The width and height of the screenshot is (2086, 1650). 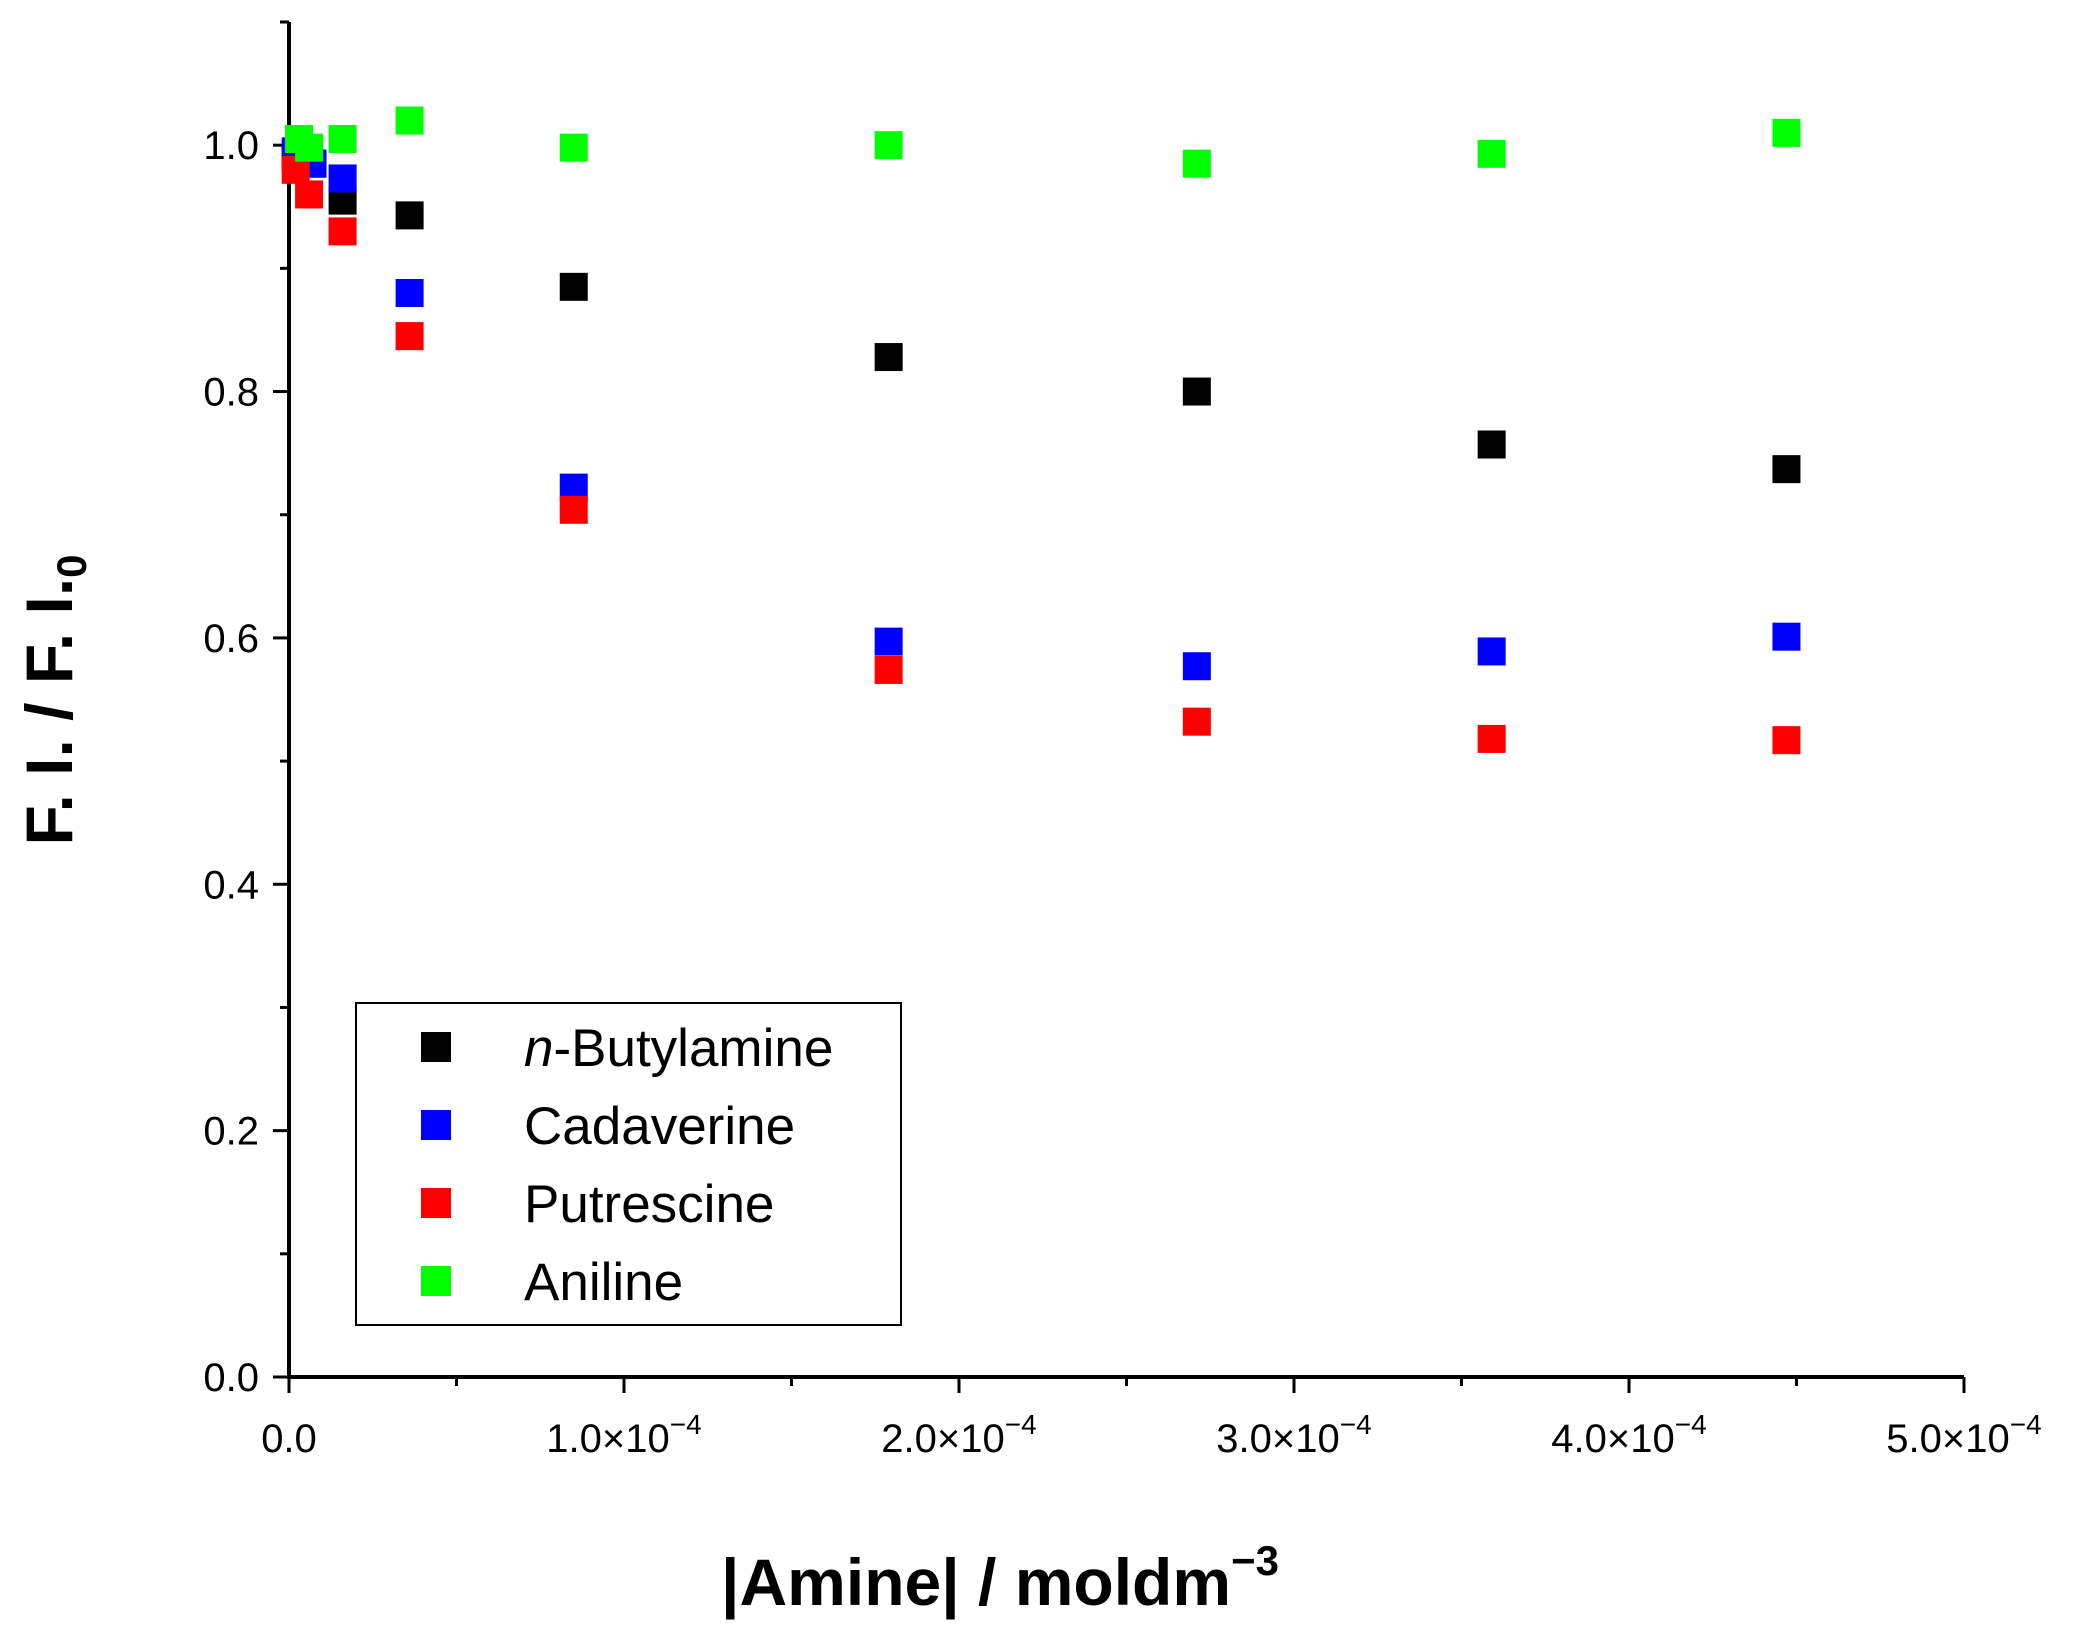 I want to click on x-tick-label-mantissa: 3.0×10, so click(x=1277, y=1439).